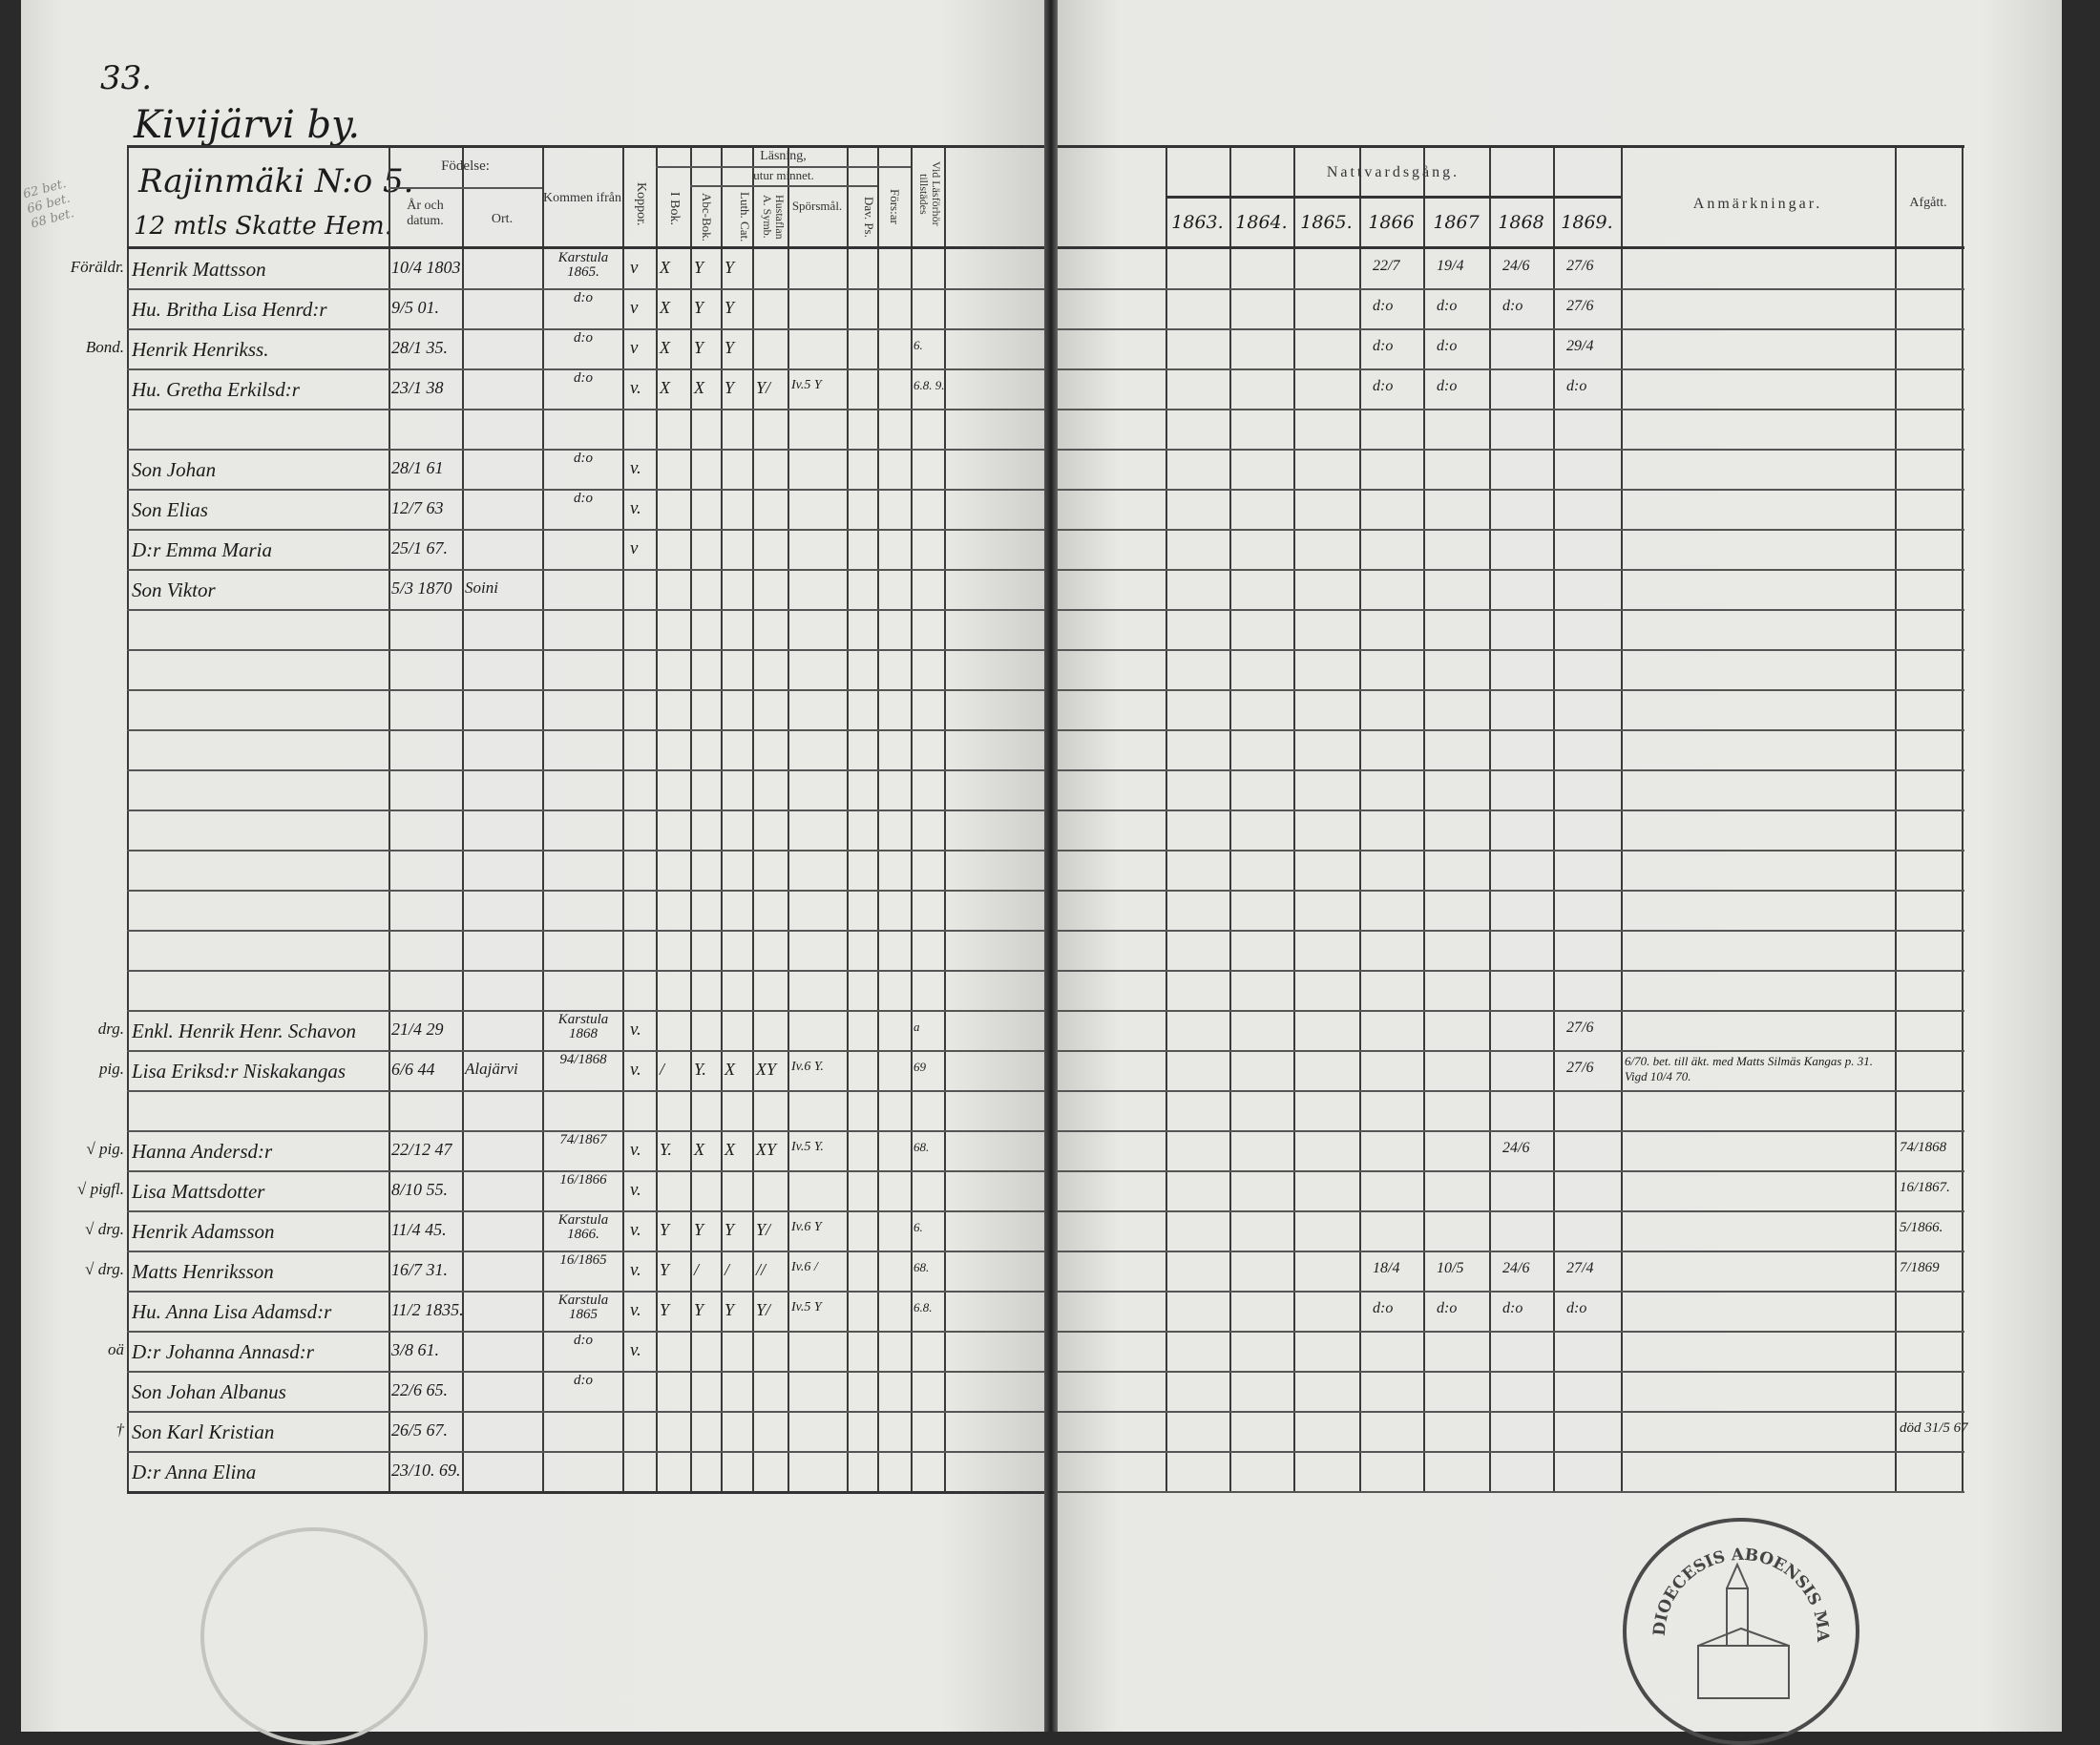 This screenshot has height=1745, width=2100. Describe the element at coordinates (583, 265) in the screenshot. I see `came-from: Karstula 1865.` at that location.